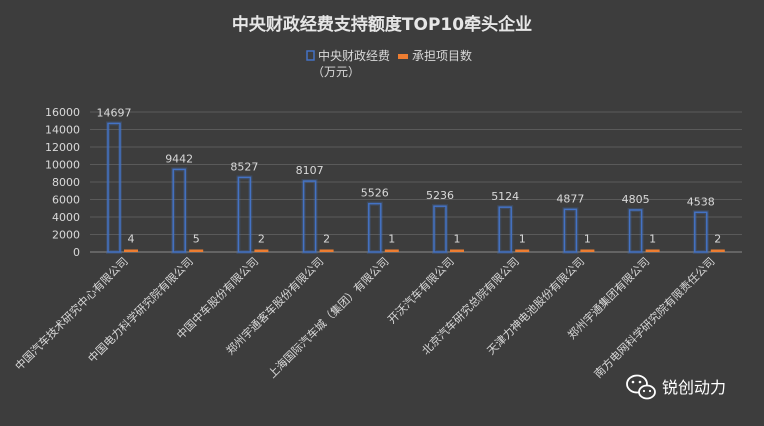  I want to click on data-label-projects: 5, so click(196, 239).